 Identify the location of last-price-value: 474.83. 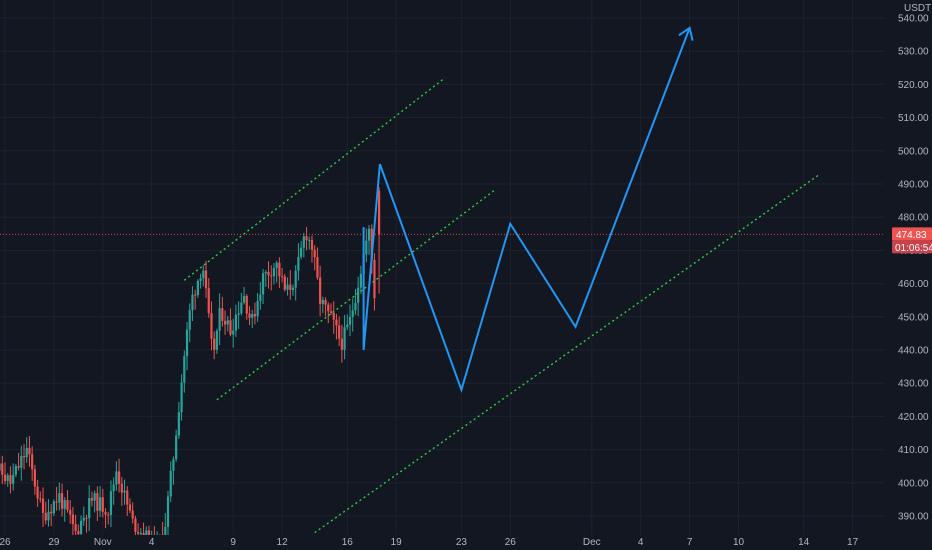
(911, 235).